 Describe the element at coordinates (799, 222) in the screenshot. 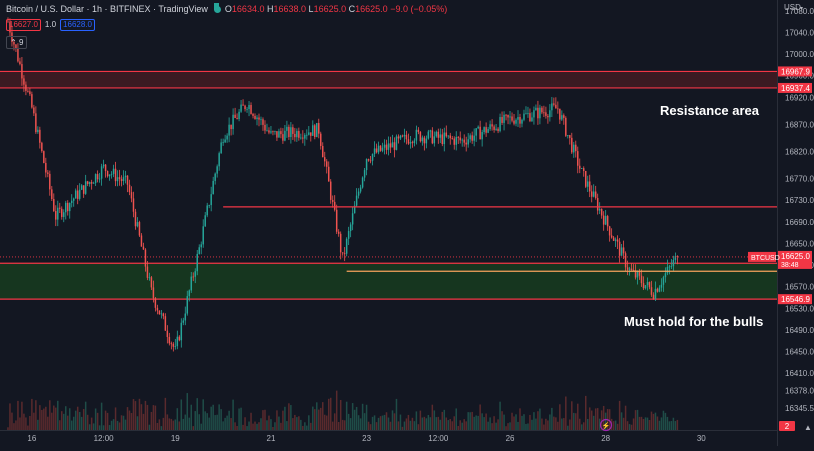

I see `y-tick-label: 16690.0` at that location.